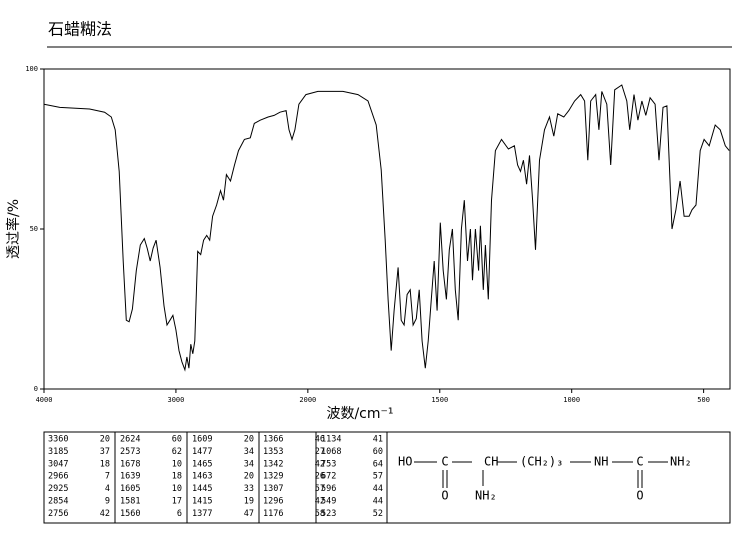  Describe the element at coordinates (320, 452) in the screenshot. I see `peak-transmittance: 27` at that location.